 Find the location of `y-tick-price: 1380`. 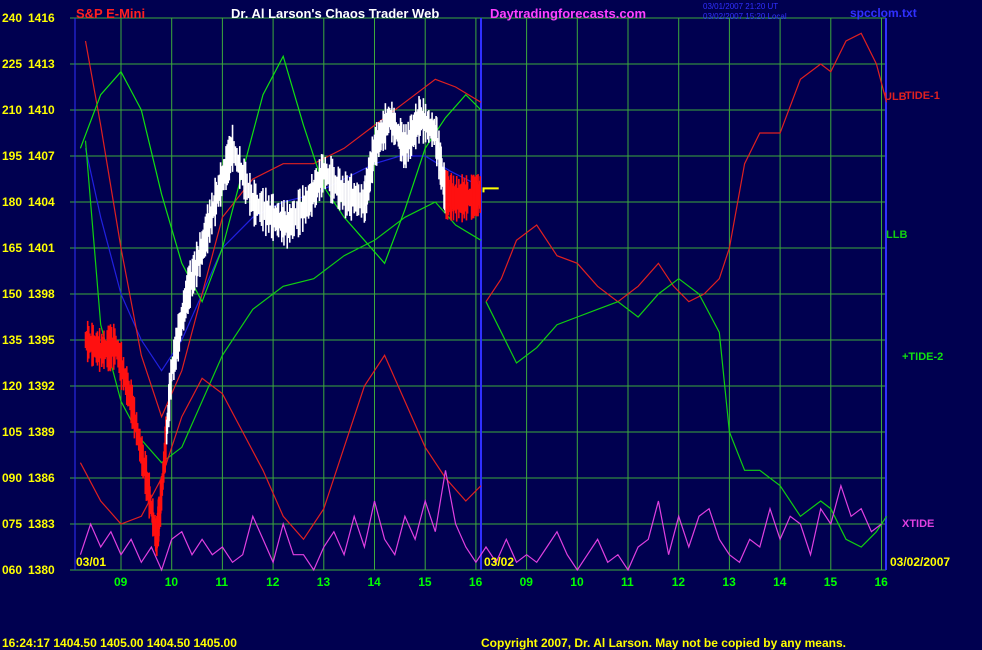

y-tick-price: 1380 is located at coordinates (41, 570).